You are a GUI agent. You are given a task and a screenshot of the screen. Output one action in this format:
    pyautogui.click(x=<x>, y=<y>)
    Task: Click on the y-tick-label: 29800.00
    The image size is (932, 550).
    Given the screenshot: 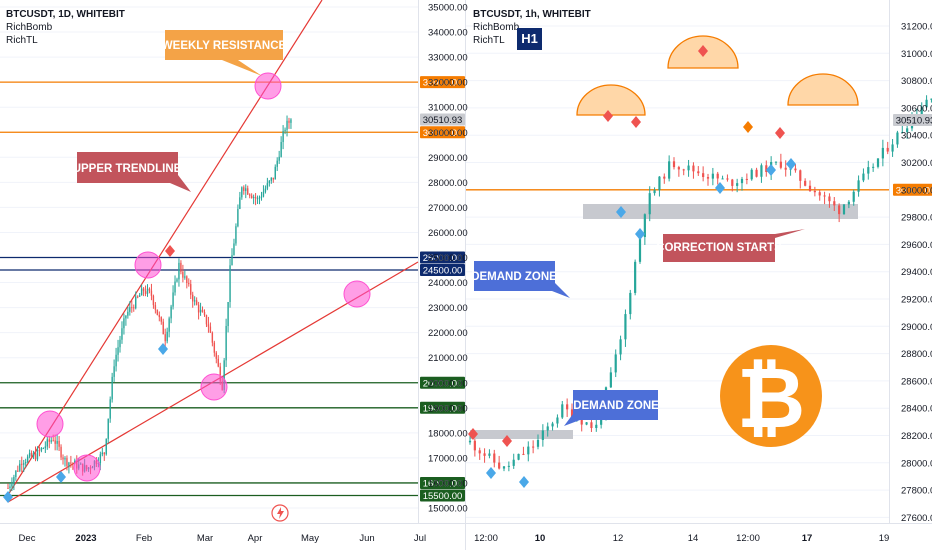 What is the action you would take?
    pyautogui.click(x=916, y=218)
    